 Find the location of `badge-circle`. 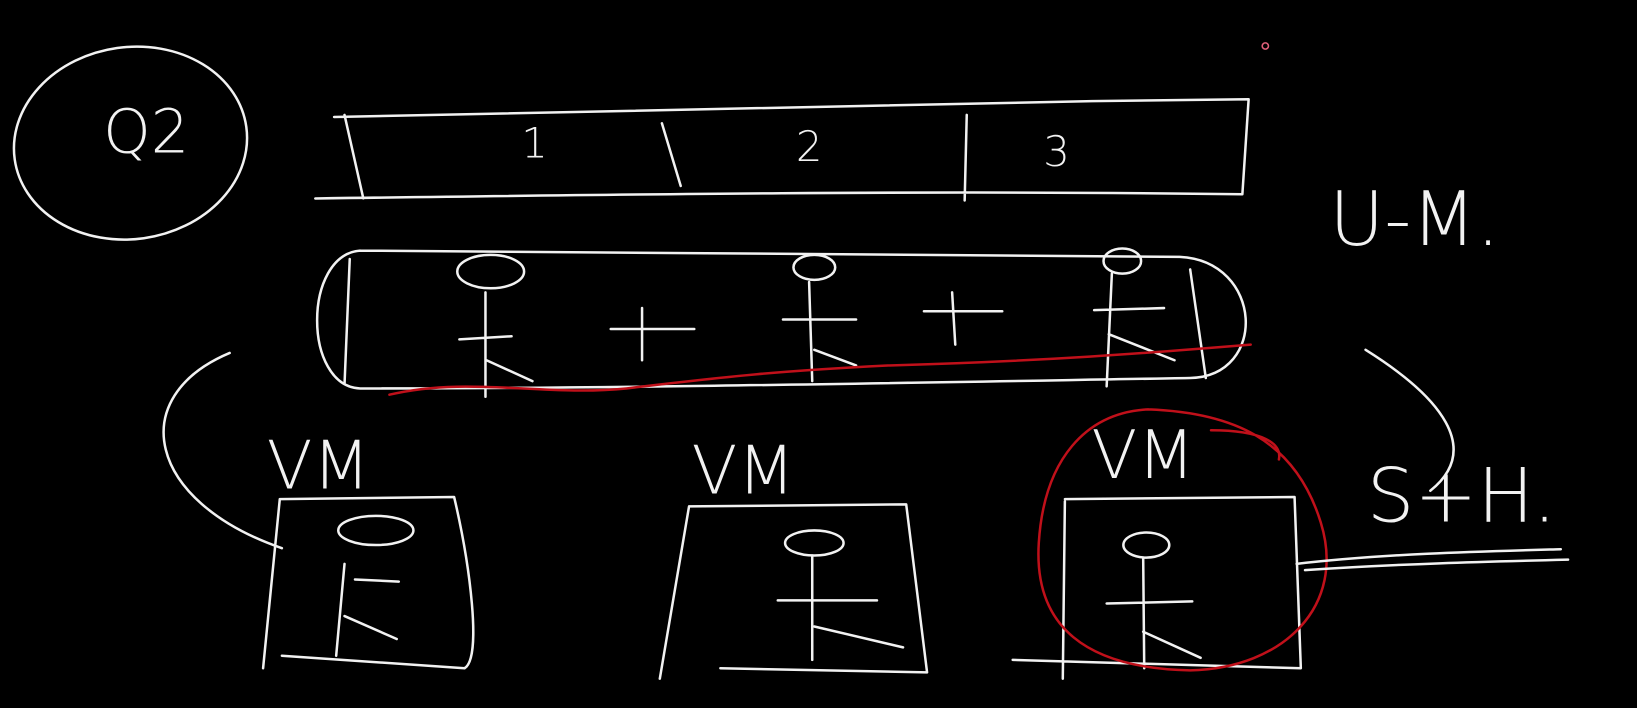

badge-circle is located at coordinates (130, 143).